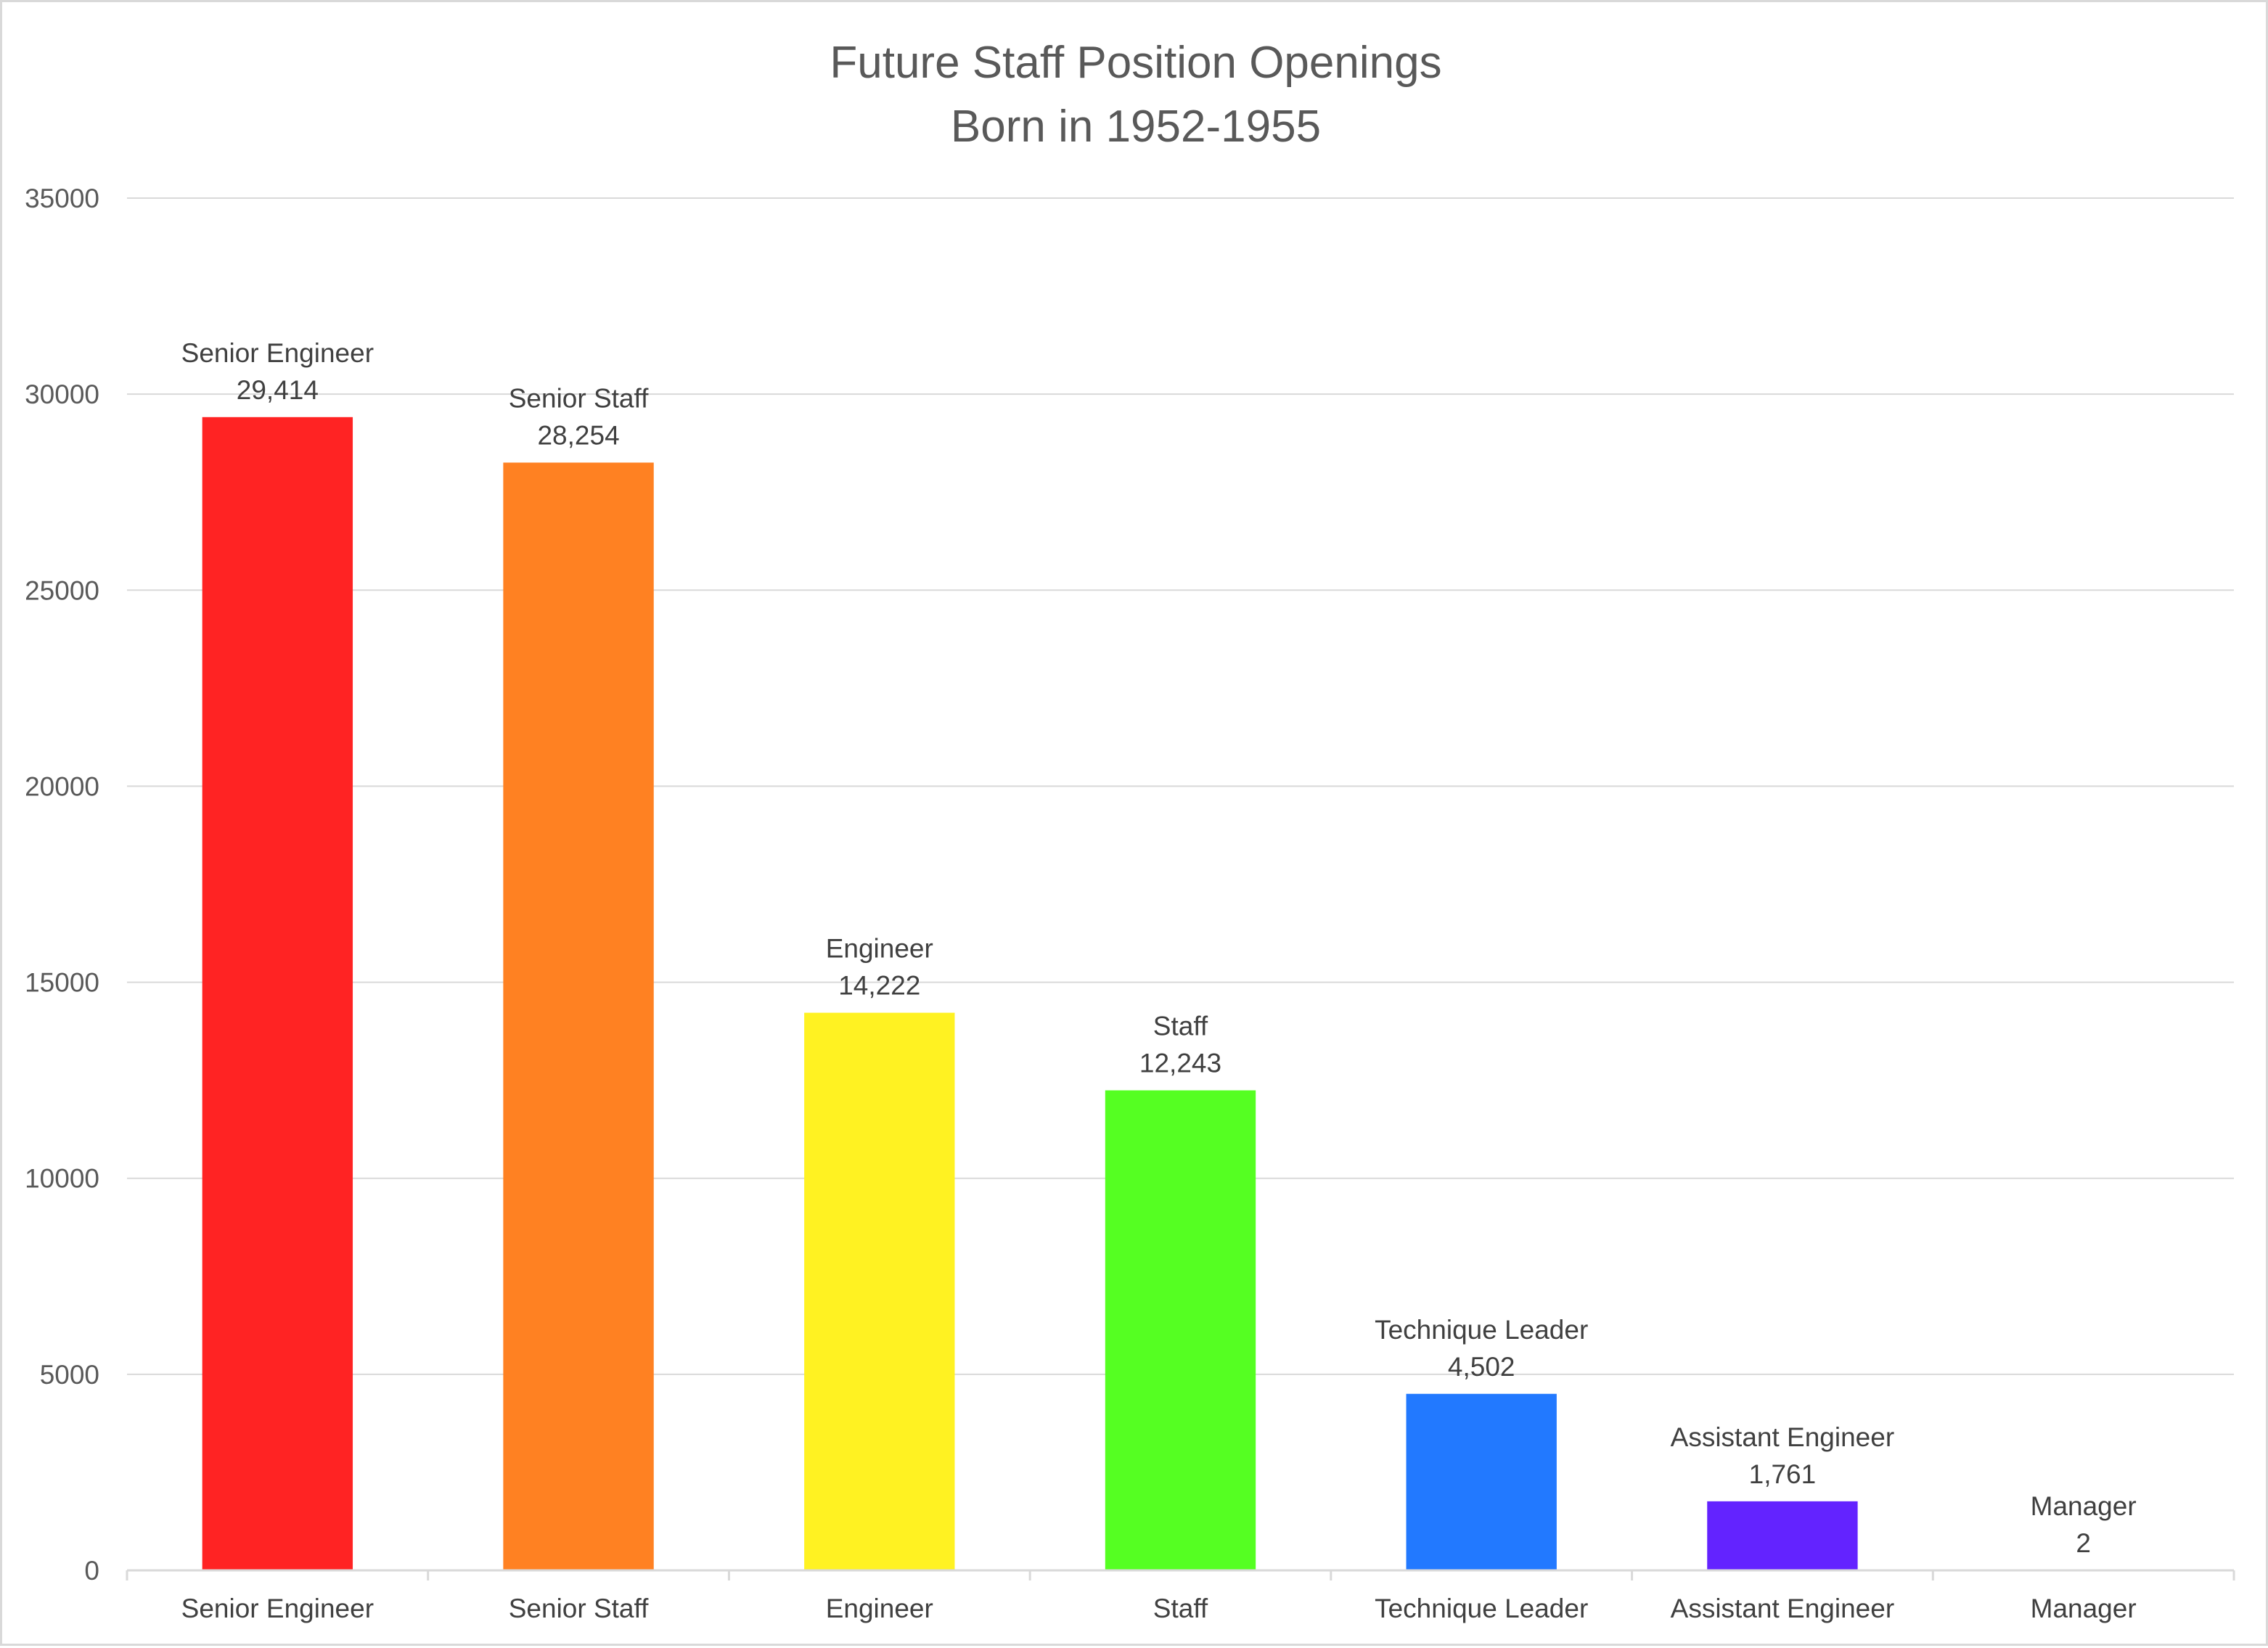 Image resolution: width=2268 pixels, height=1648 pixels. I want to click on x-tick-label: Manager, so click(2084, 1609).